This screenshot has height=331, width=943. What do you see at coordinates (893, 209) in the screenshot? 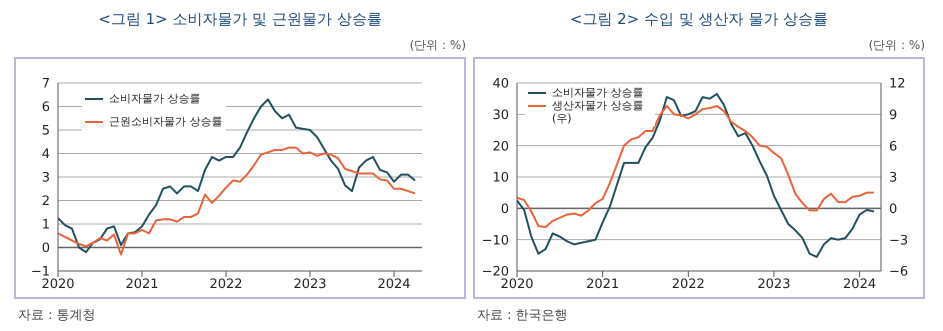
I see `y2-tick-label: 0` at bounding box center [893, 209].